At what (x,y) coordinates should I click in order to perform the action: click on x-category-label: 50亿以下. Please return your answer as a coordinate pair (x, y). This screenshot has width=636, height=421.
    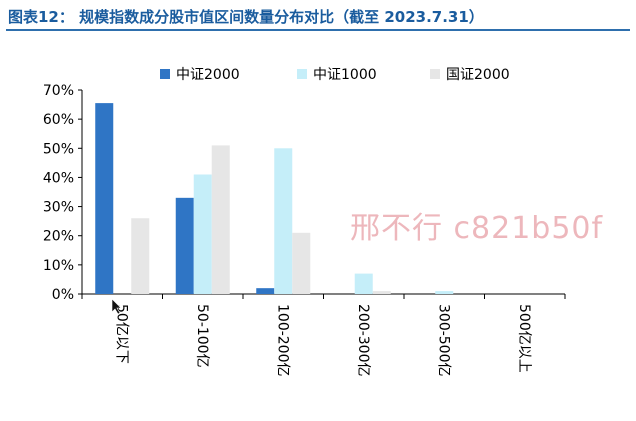
    Looking at the image, I should click on (121, 334).